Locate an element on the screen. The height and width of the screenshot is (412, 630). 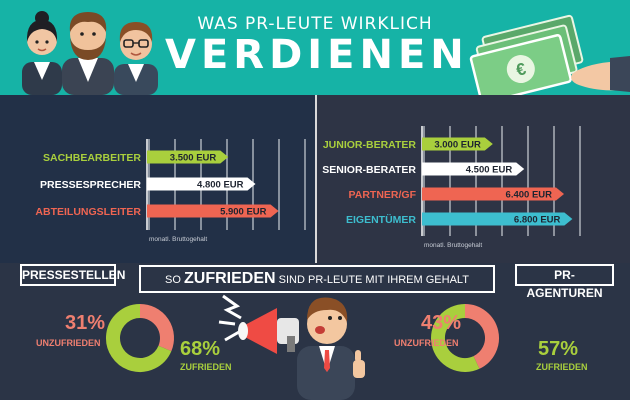
bar-value-label: 3.000 EUR is located at coordinates (457, 145).